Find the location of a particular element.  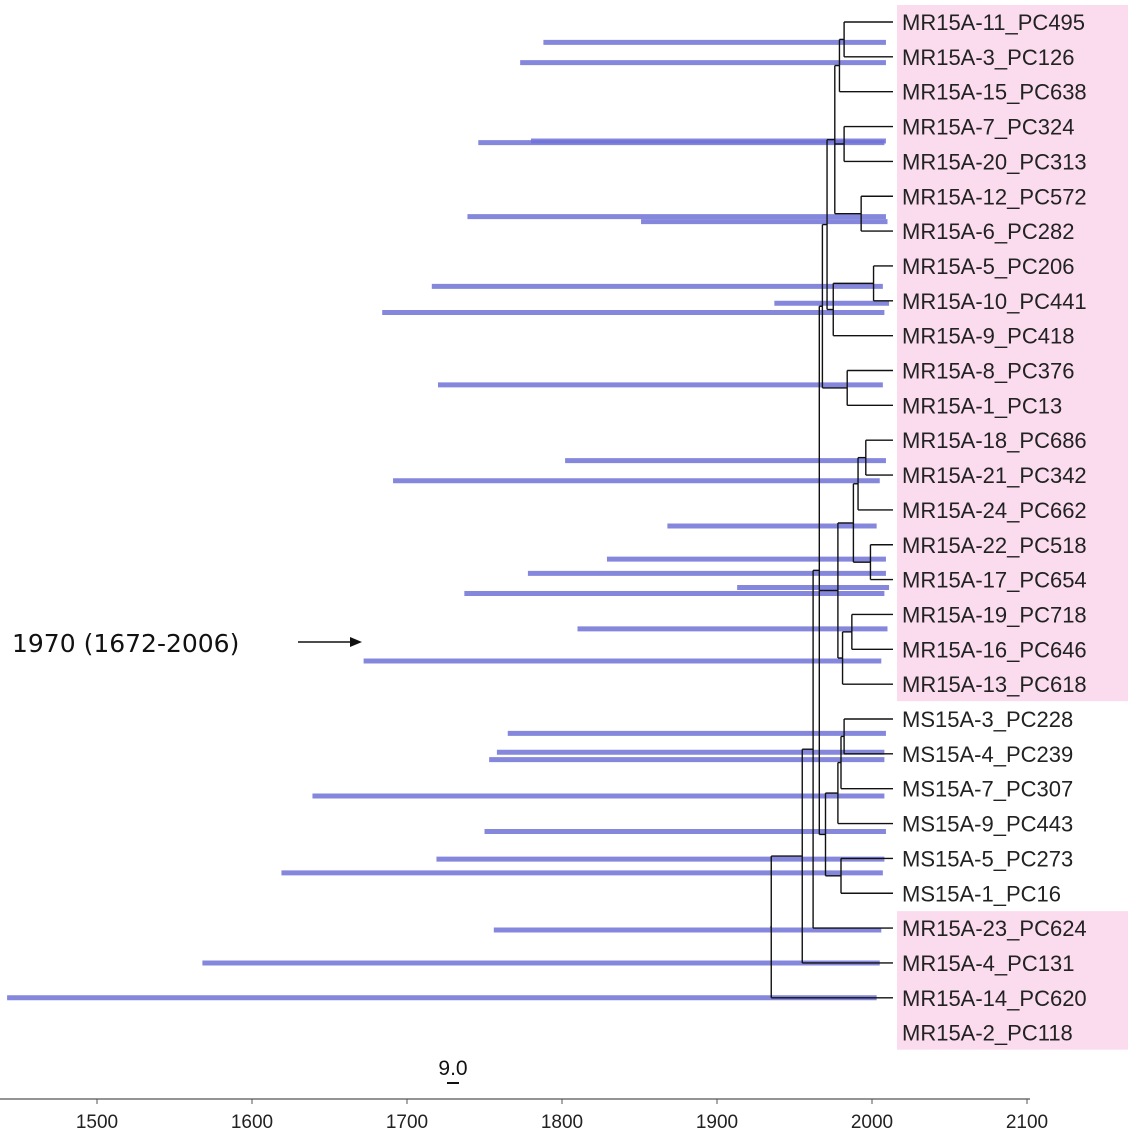

tip-label: MR15A-9_PC418 is located at coordinates (988, 336).